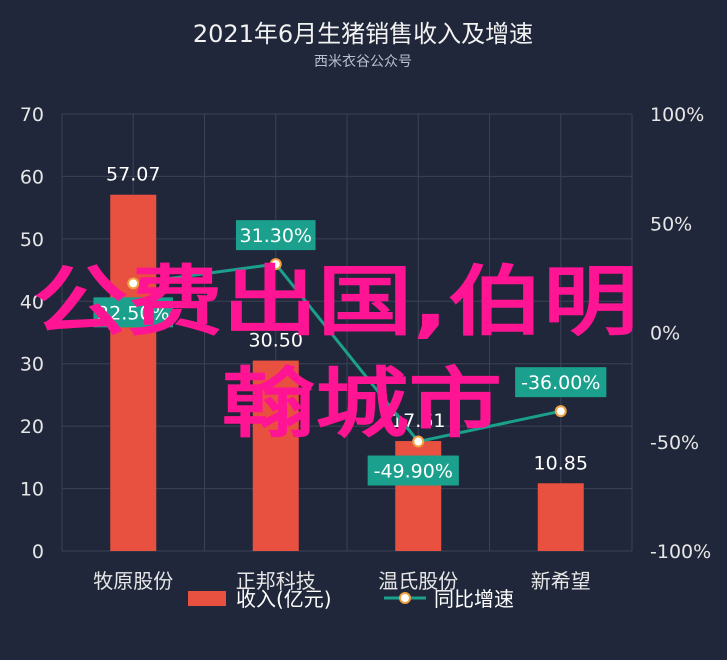 Image resolution: width=727 pixels, height=660 pixels. I want to click on line-value-label: 31.30%, so click(276, 236).